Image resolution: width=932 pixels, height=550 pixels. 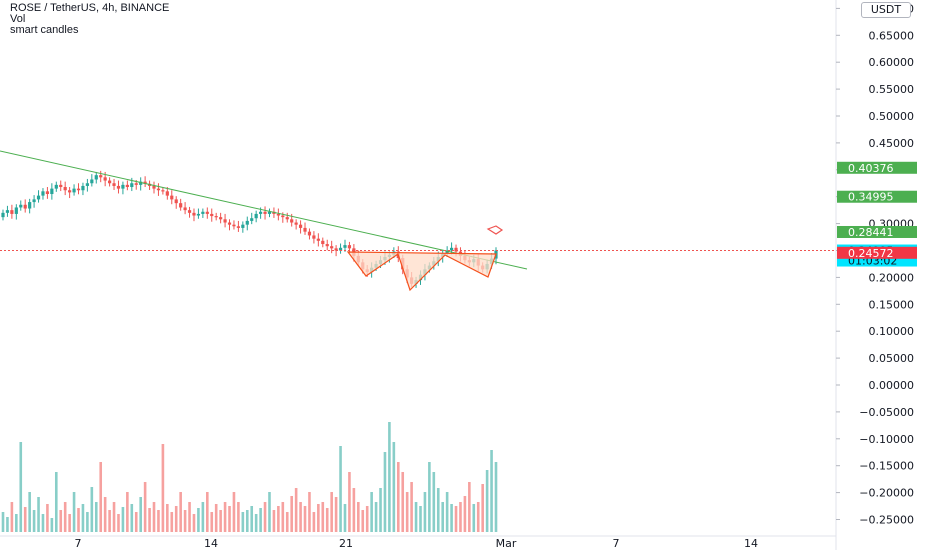 I want to click on currency-button: USDT, so click(x=886, y=10).